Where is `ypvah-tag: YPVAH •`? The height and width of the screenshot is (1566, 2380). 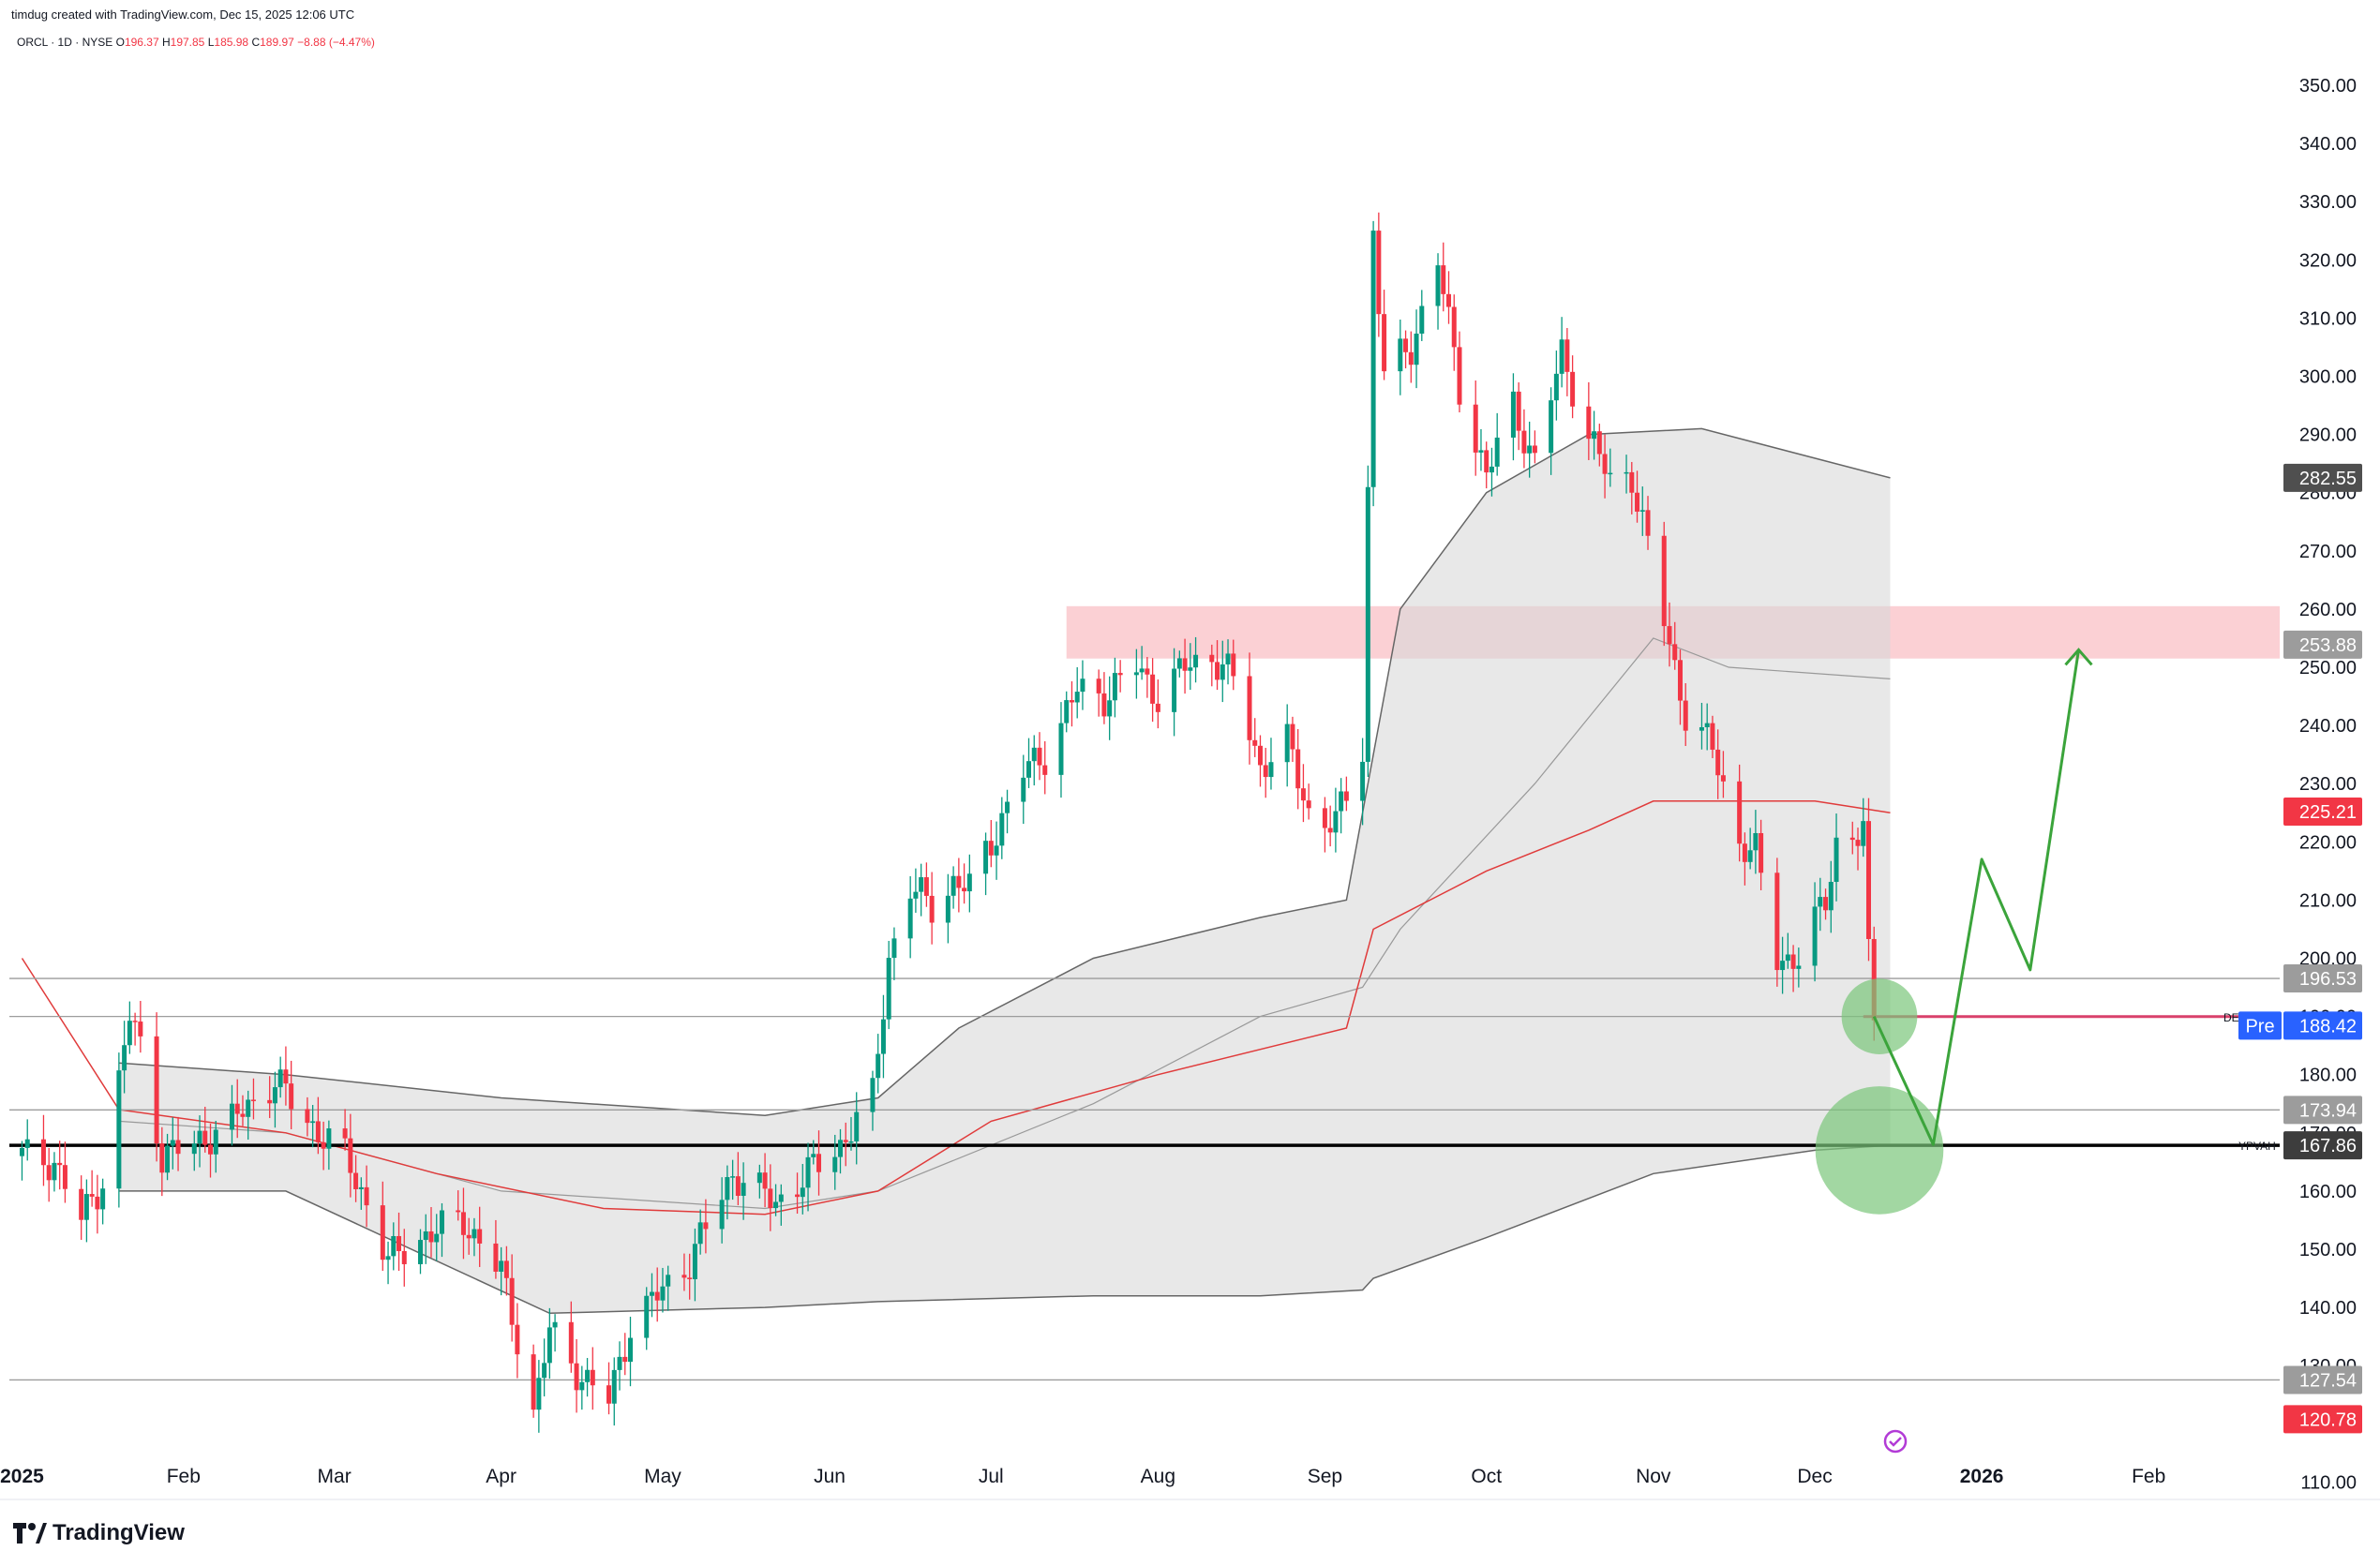 ypvah-tag: YPVAH • is located at coordinates (2260, 1146).